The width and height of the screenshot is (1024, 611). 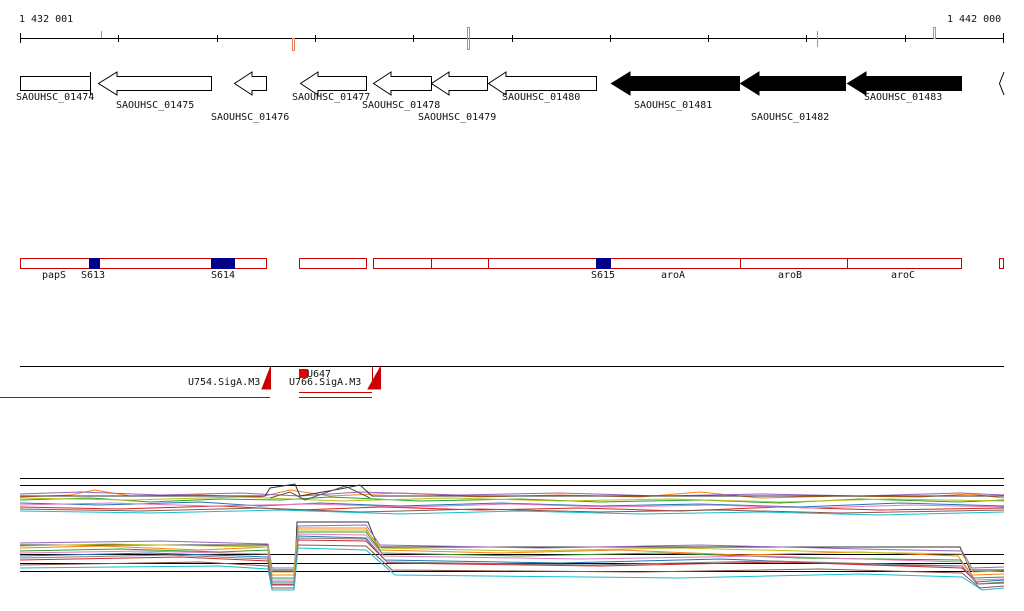 What do you see at coordinates (512, 38) in the screenshot?
I see `ruler` at bounding box center [512, 38].